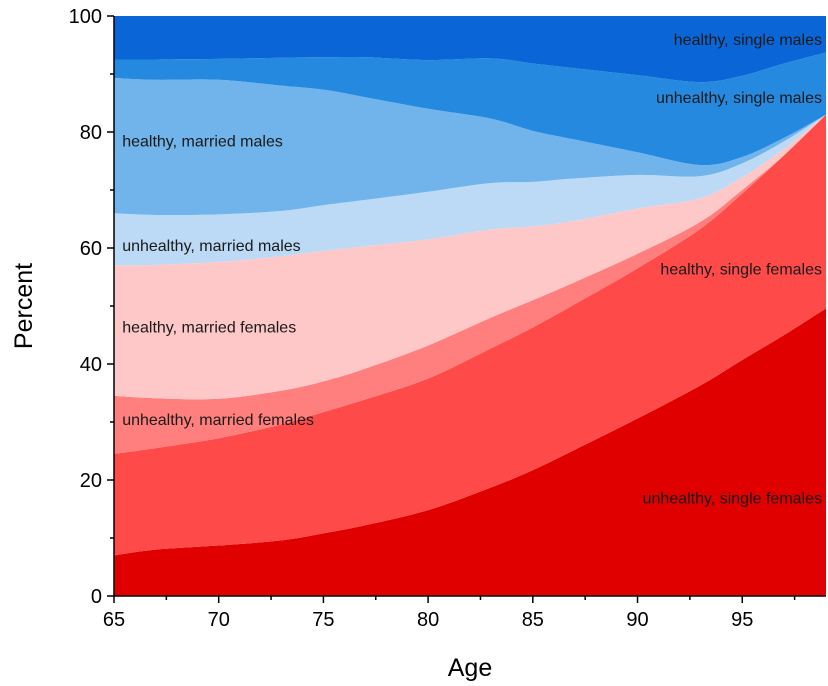 This screenshot has height=686, width=828. What do you see at coordinates (741, 269) in the screenshot?
I see `series-label-2: healthy, single females` at bounding box center [741, 269].